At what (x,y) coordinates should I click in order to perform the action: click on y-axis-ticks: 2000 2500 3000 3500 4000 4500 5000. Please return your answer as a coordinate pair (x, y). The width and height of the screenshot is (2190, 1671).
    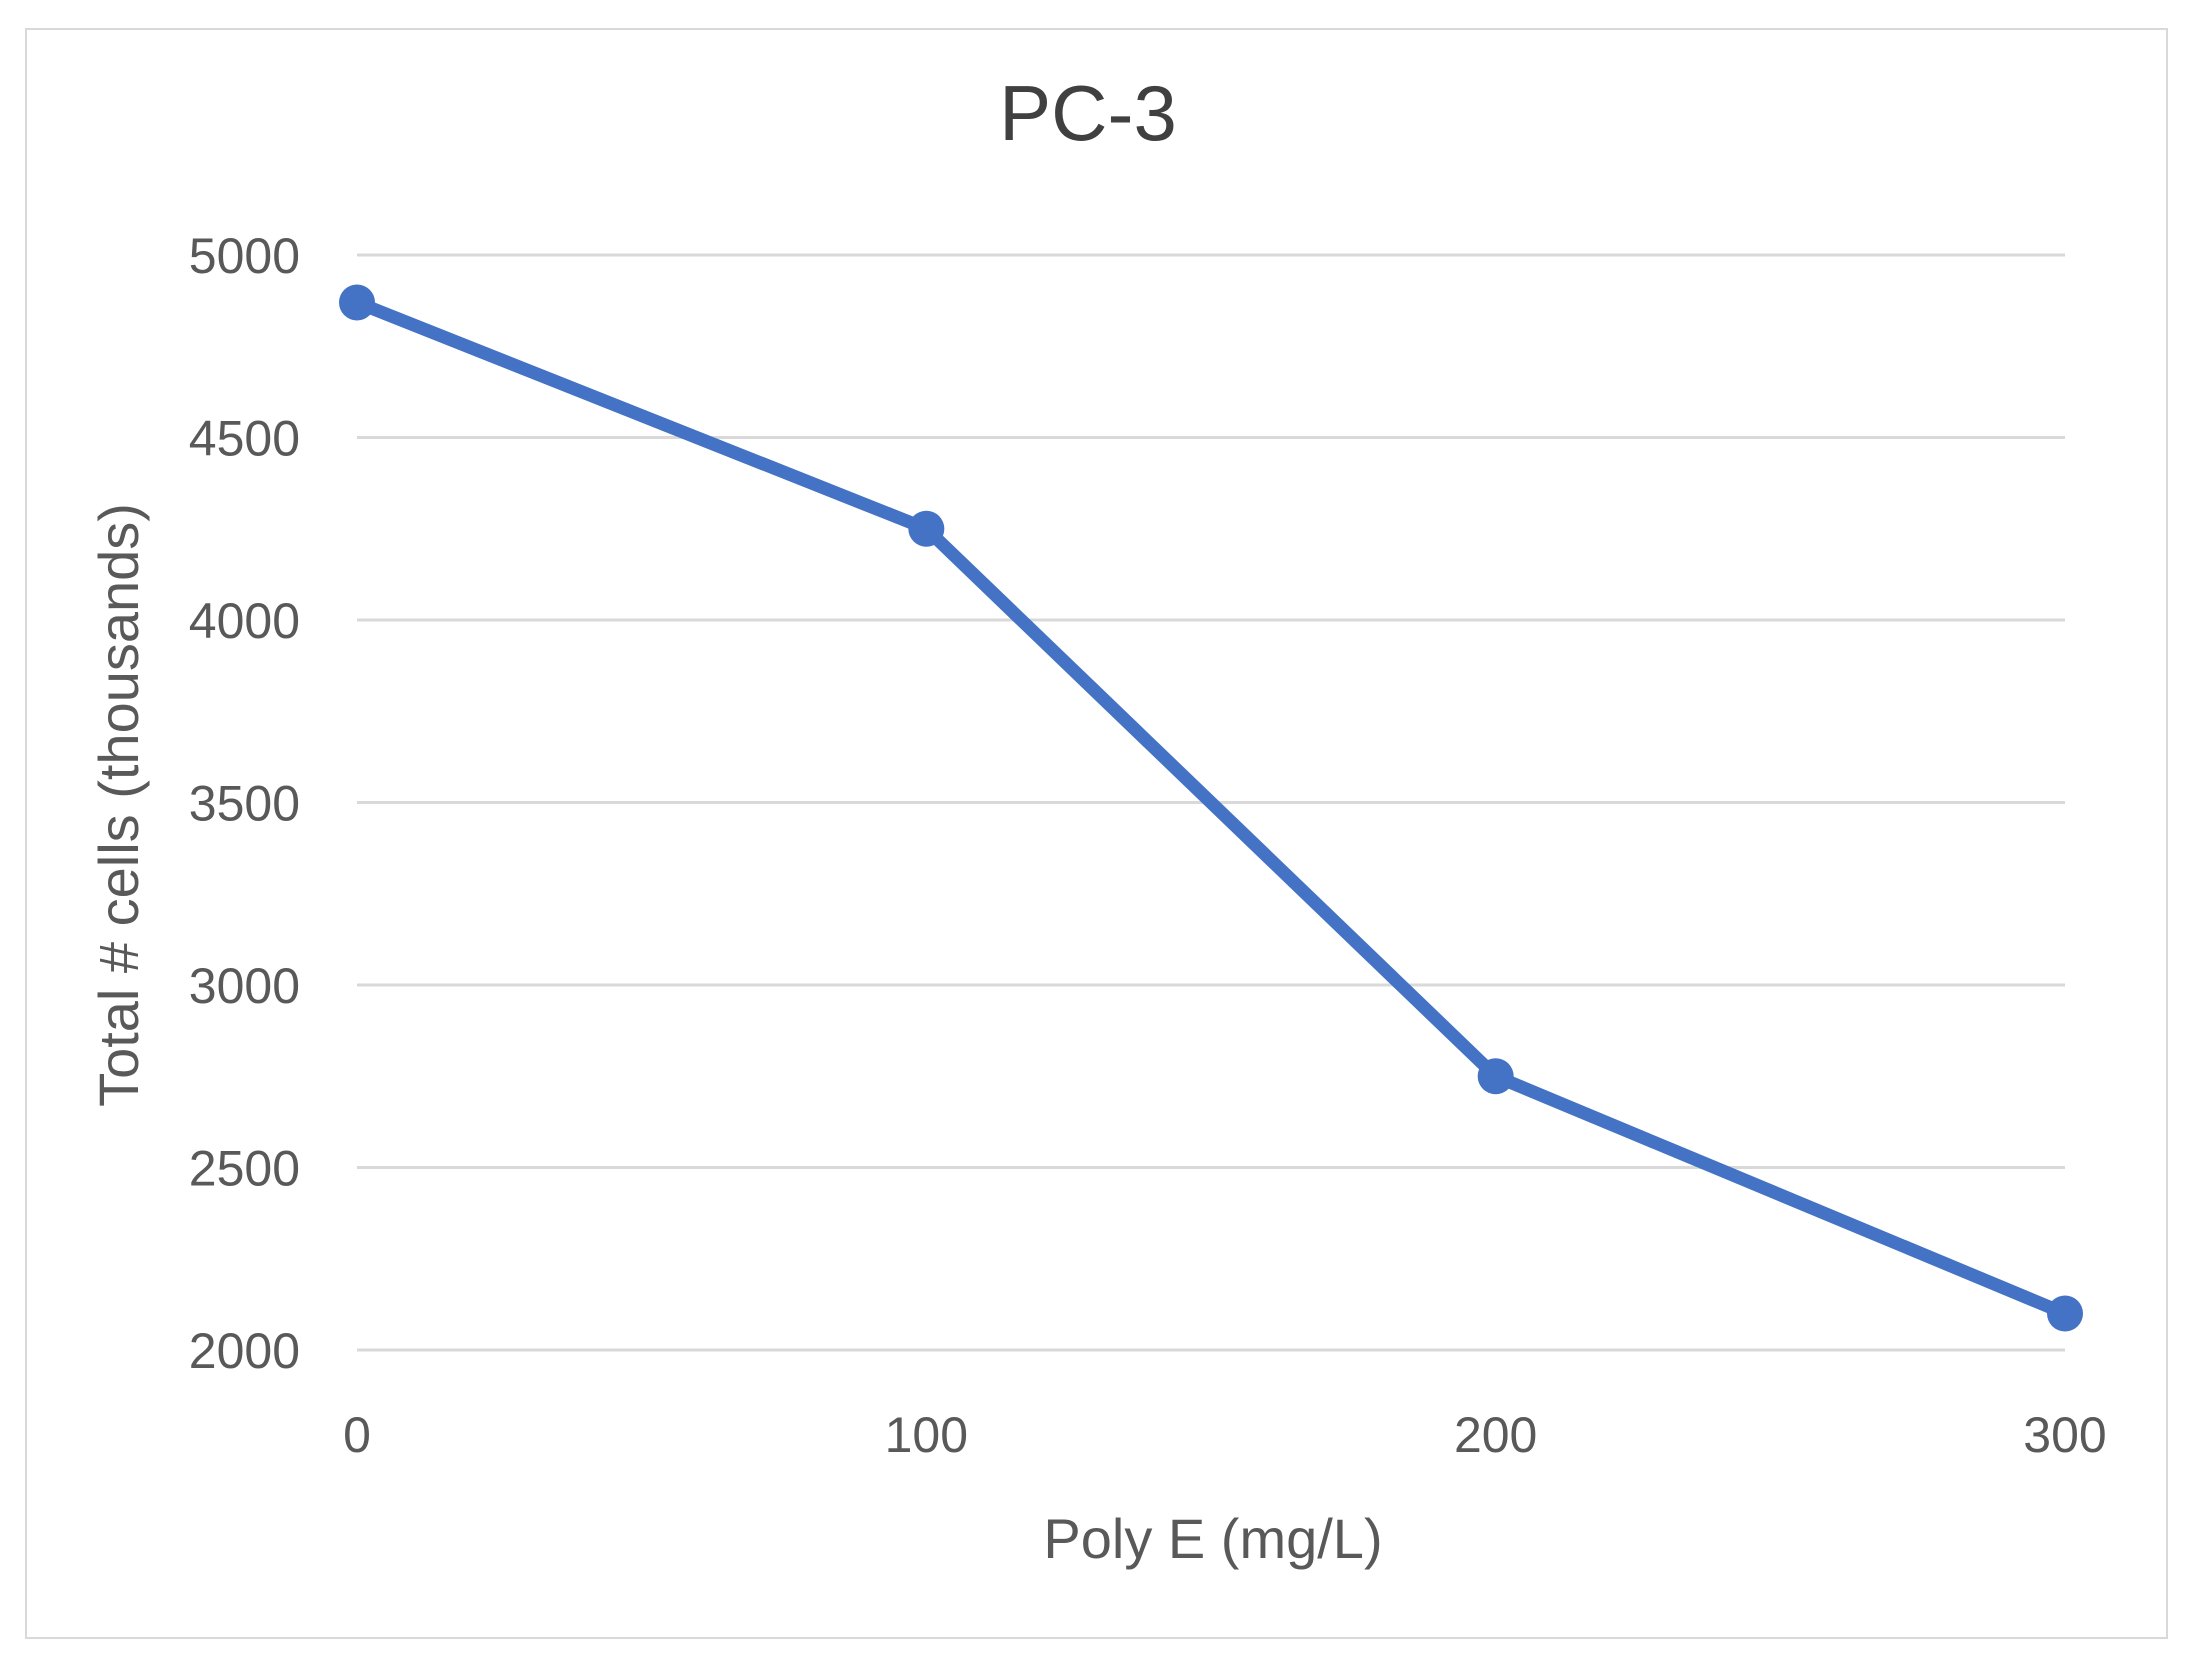
    Looking at the image, I should click on (244, 803).